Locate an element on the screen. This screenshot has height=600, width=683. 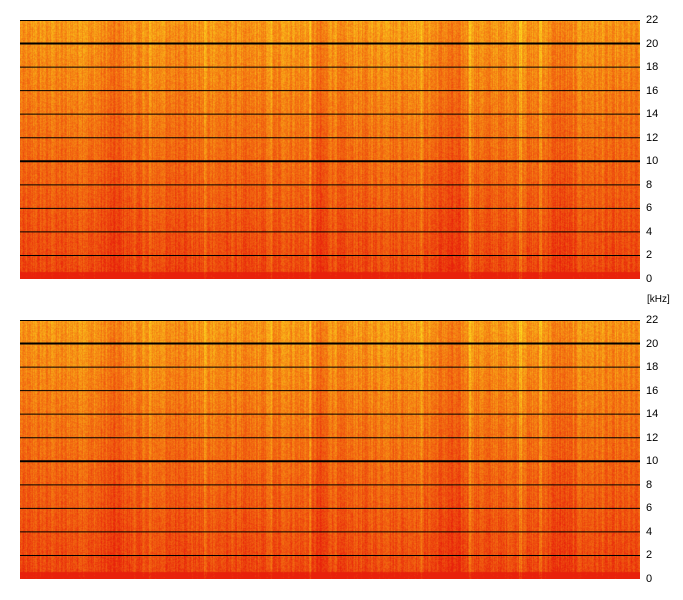
y-axis-ticks-bottom: 0 2 4 6 8 10 12 14 16 18 20 22 is located at coordinates (660, 449).